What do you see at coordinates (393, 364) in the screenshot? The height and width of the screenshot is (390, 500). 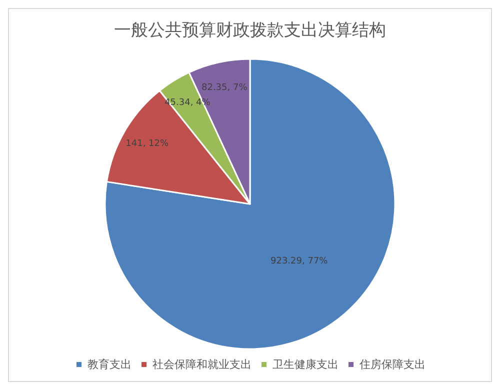 I see `legend-label: 住房保障支出` at bounding box center [393, 364].